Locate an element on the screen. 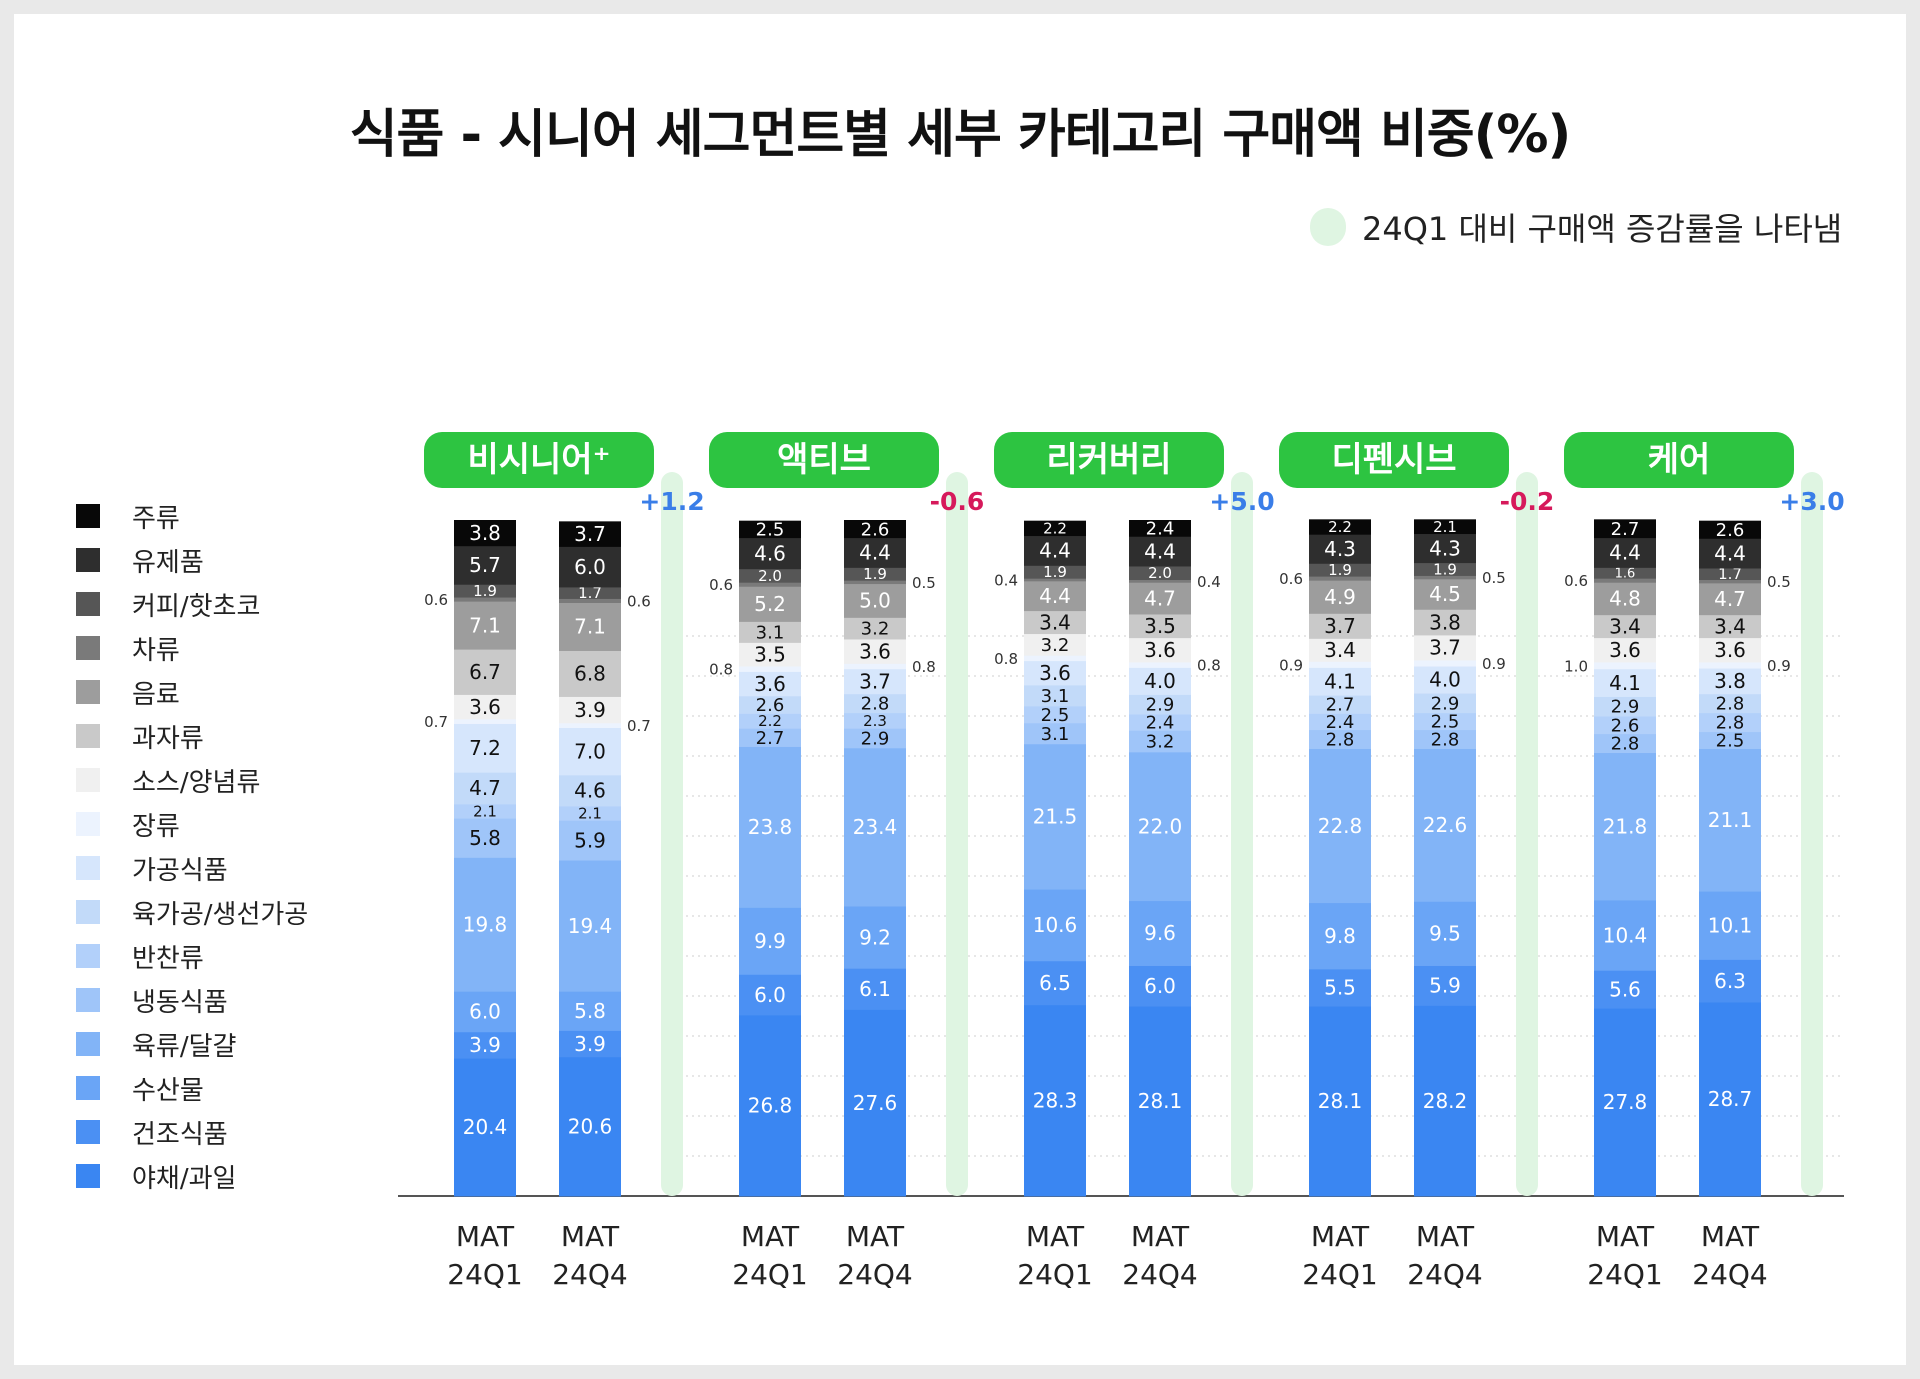  legend-item: 장류 is located at coordinates (128, 824).